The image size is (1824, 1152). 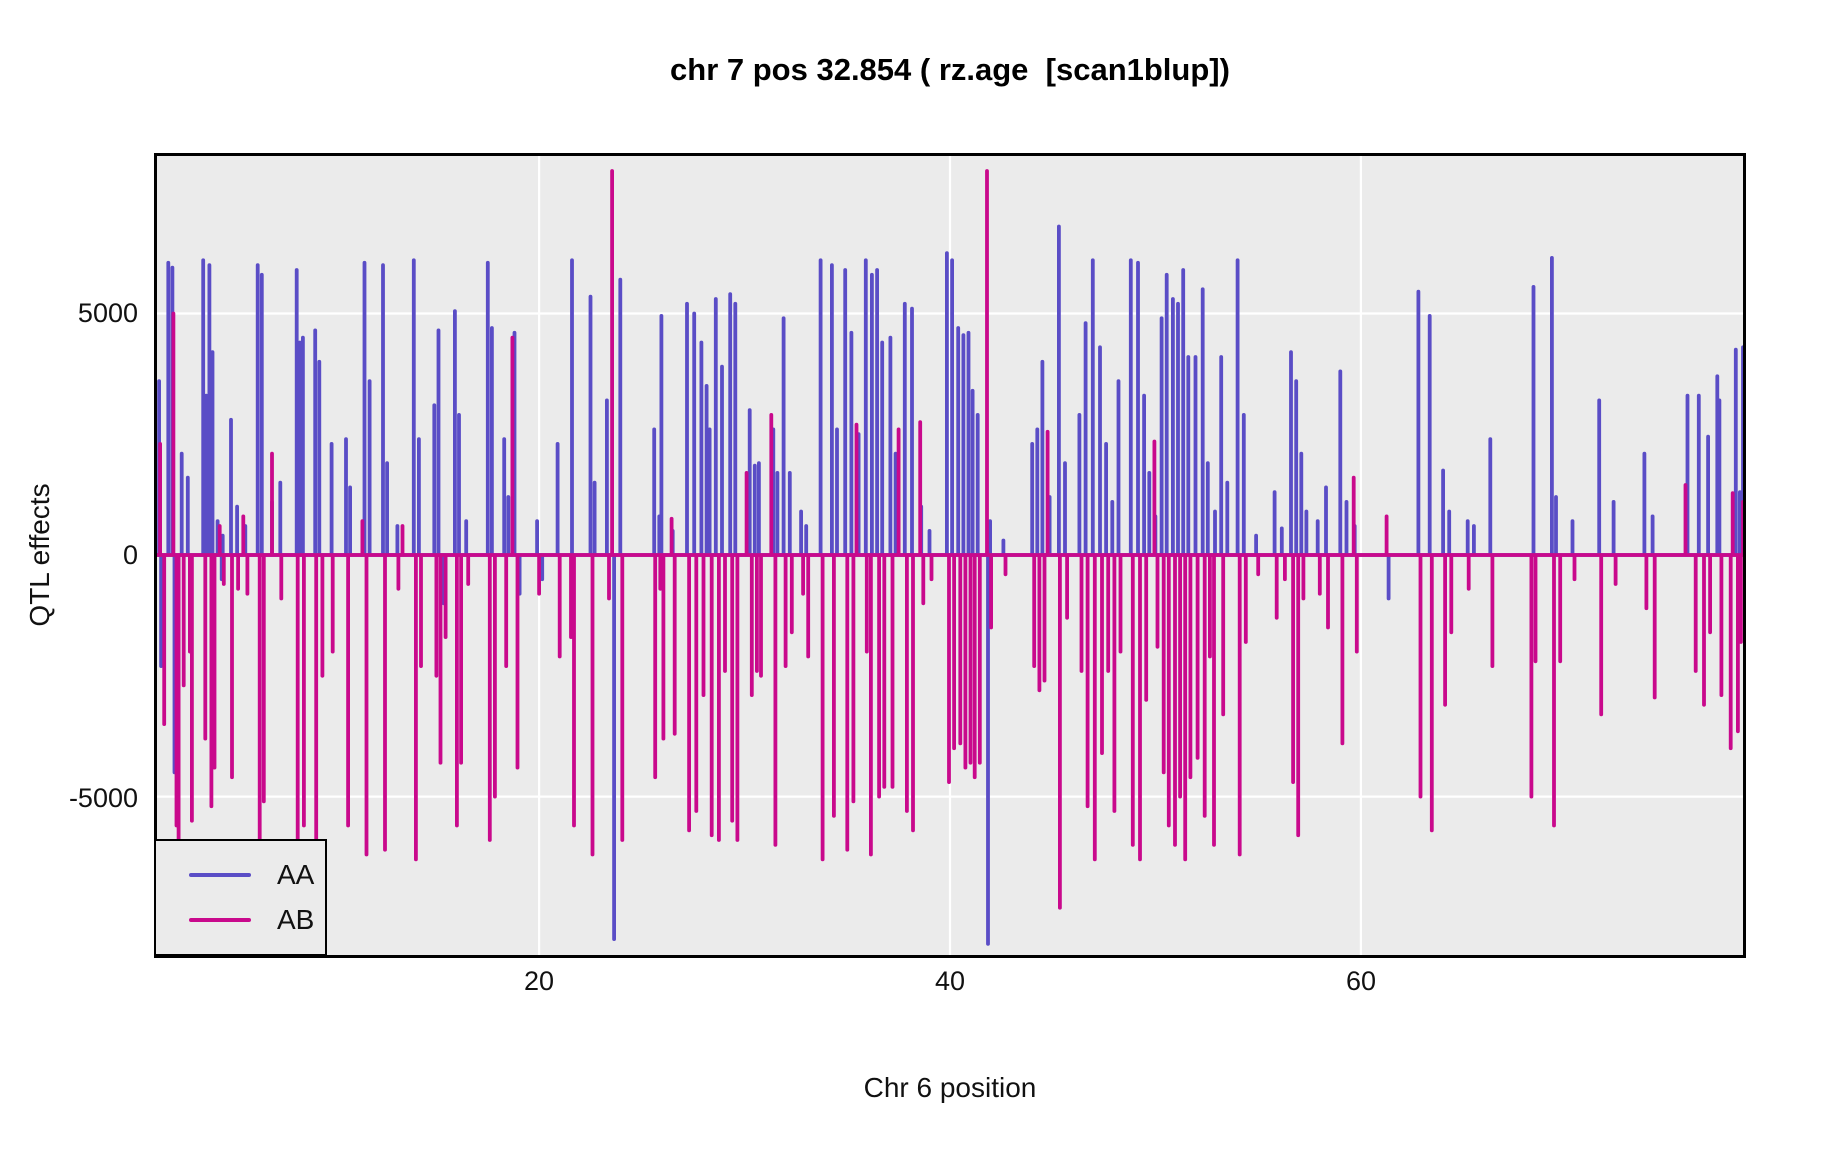 I want to click on x-tick-label: 20, so click(x=539, y=981).